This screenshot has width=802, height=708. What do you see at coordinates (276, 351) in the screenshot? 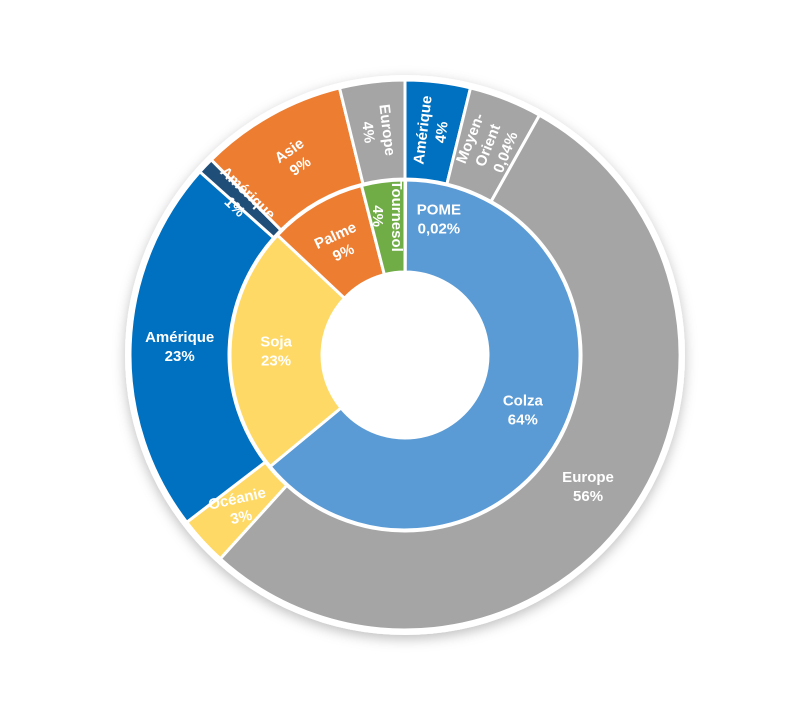
I see `label-soja: Soja 23%` at bounding box center [276, 351].